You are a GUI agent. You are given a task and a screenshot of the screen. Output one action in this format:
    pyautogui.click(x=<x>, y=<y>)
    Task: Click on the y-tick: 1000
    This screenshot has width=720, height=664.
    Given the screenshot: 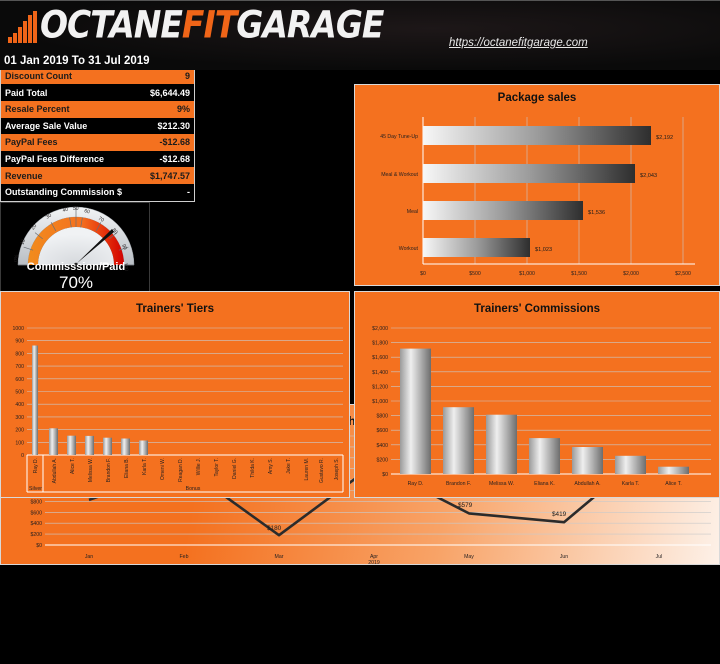 What is the action you would take?
    pyautogui.click(x=18, y=329)
    